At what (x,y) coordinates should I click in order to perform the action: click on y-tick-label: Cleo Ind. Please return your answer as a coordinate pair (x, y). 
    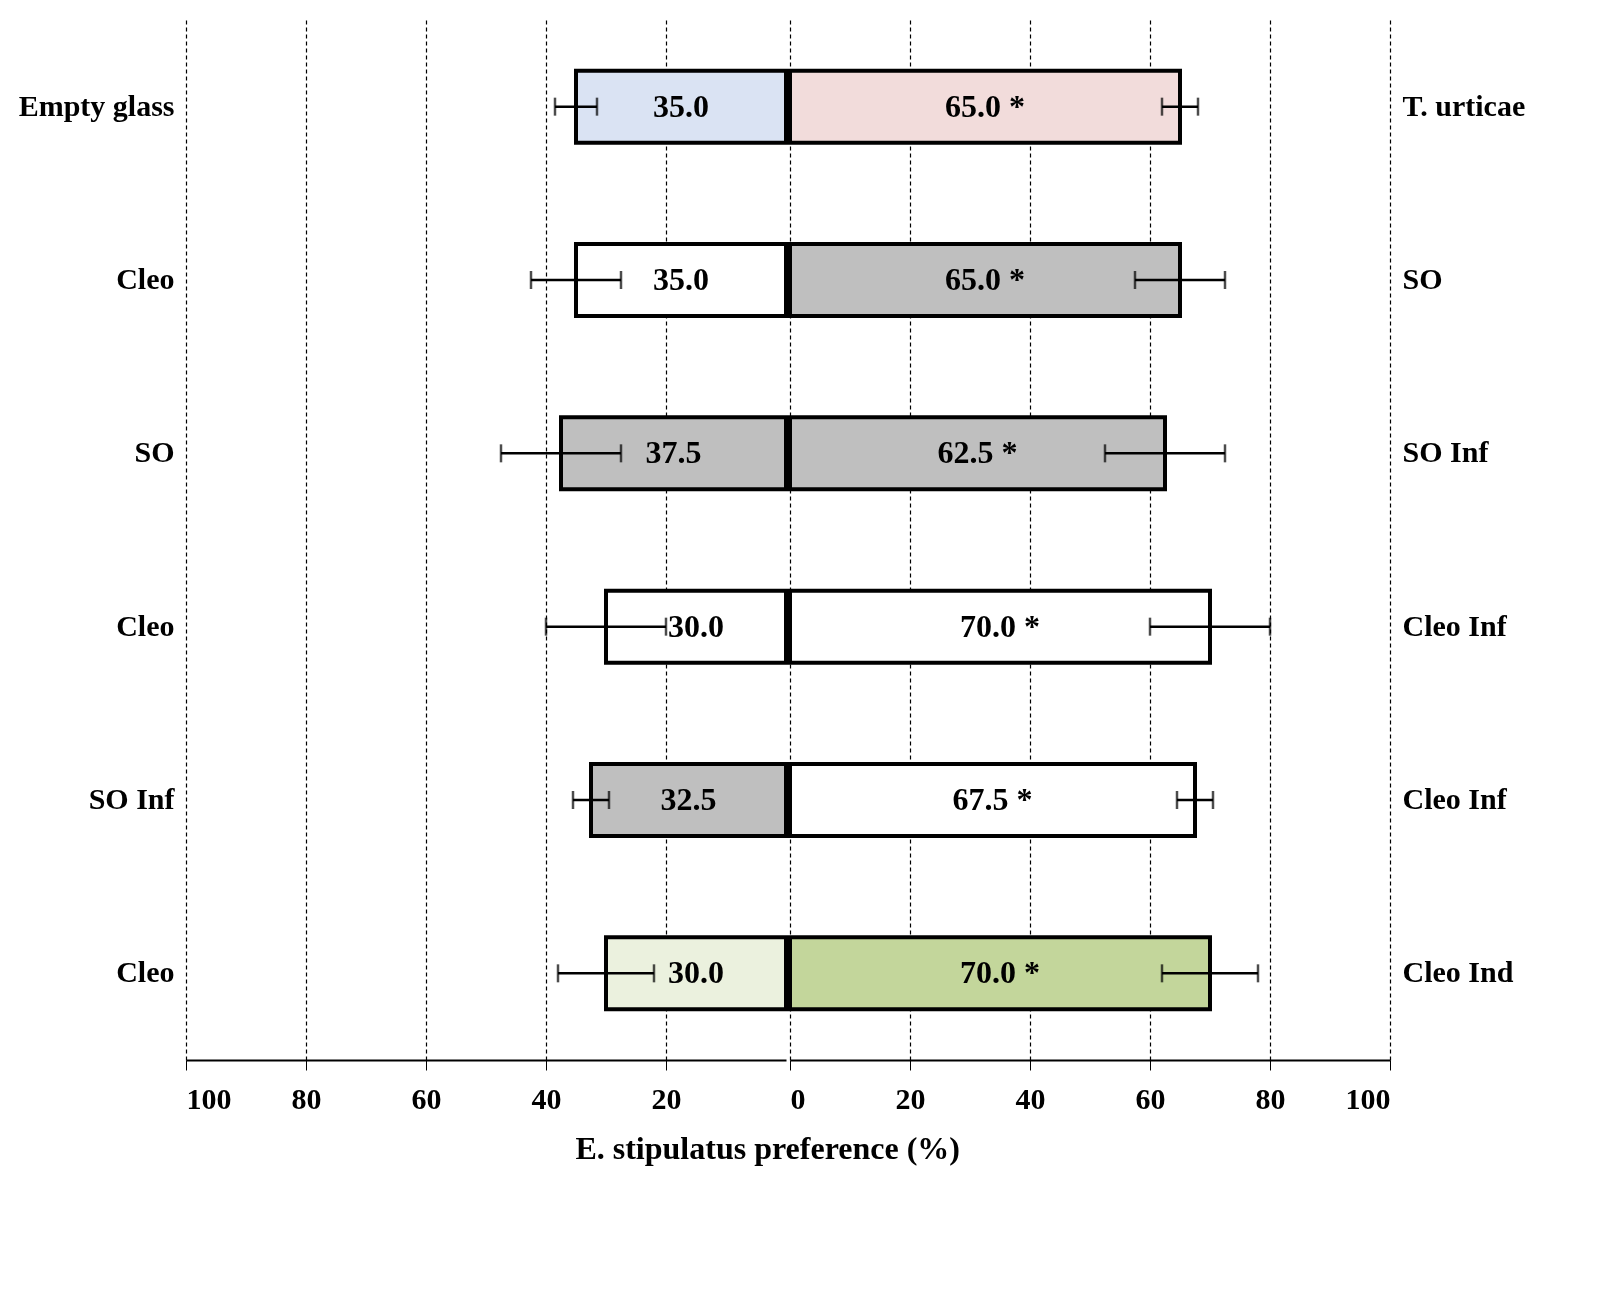
    Looking at the image, I should click on (1458, 972).